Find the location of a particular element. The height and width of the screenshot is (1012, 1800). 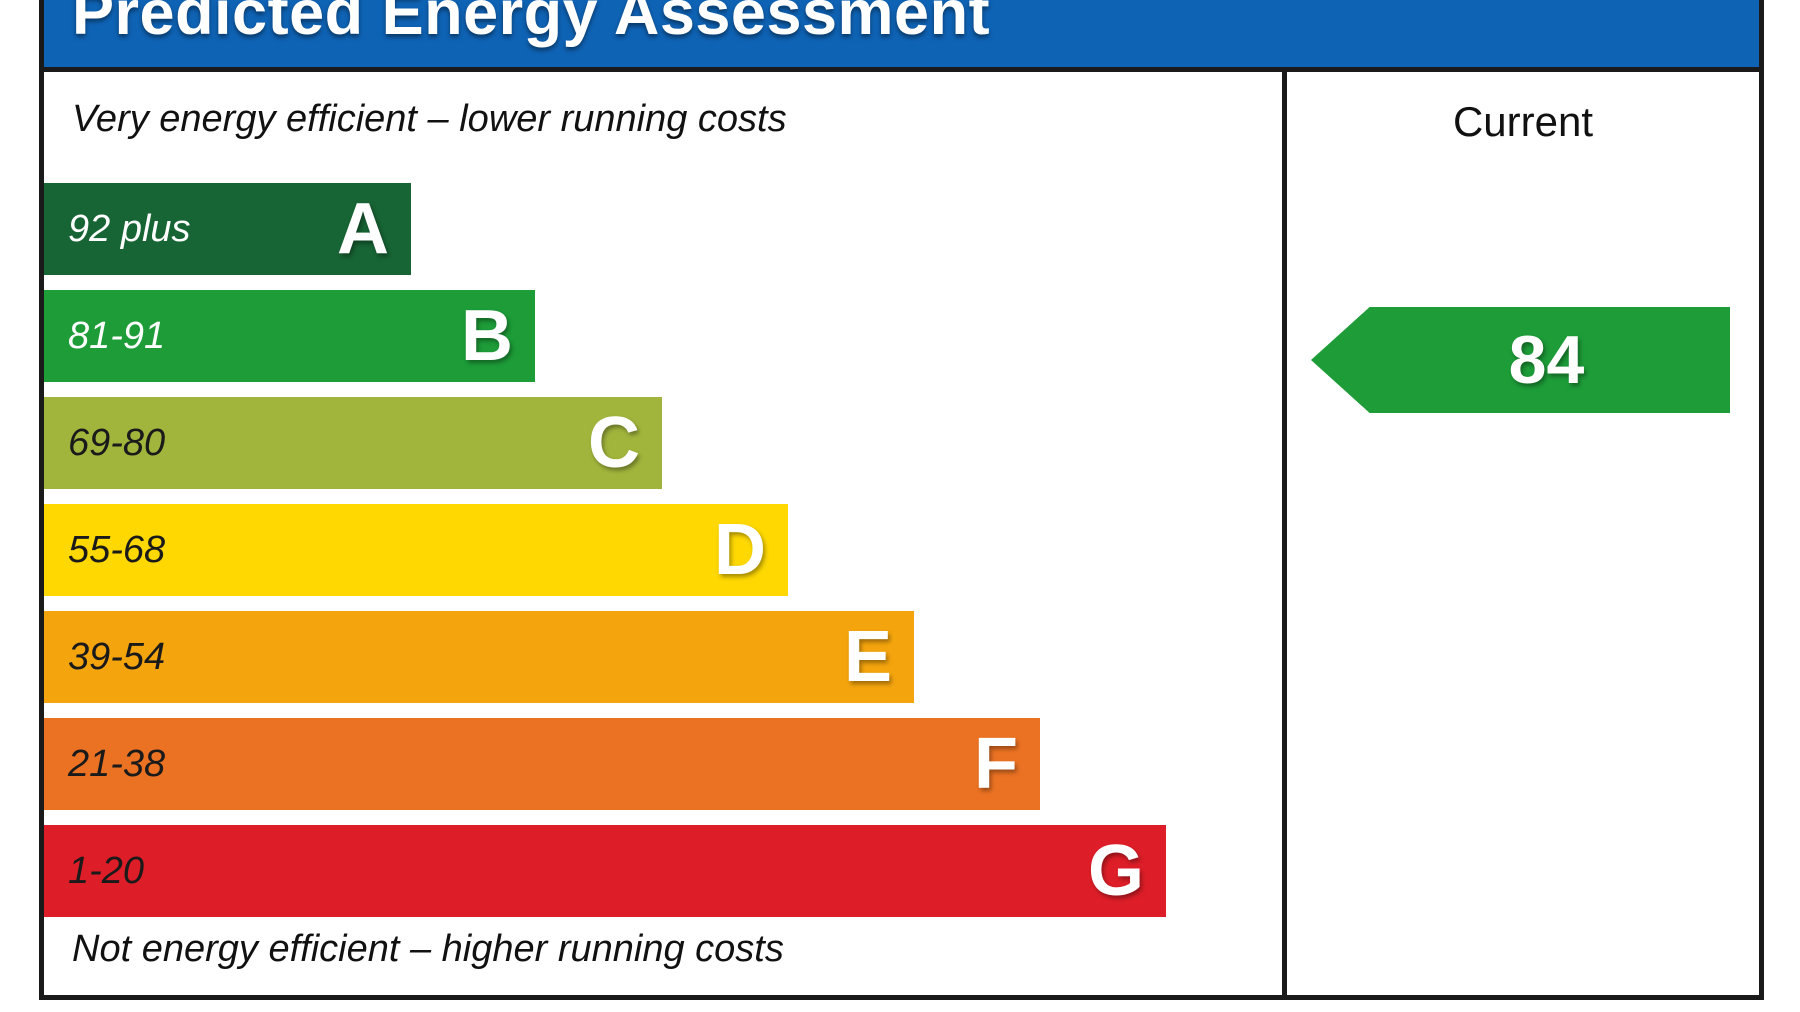

band-row: 69-80 C is located at coordinates (353, 443).